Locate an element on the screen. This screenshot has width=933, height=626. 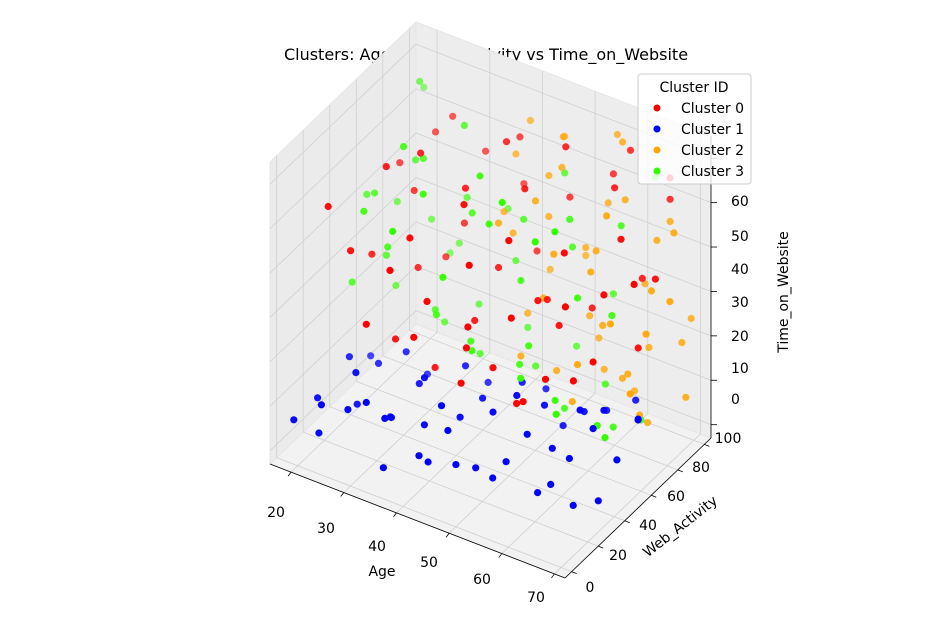
y-gridline is located at coordinates (557, 387).